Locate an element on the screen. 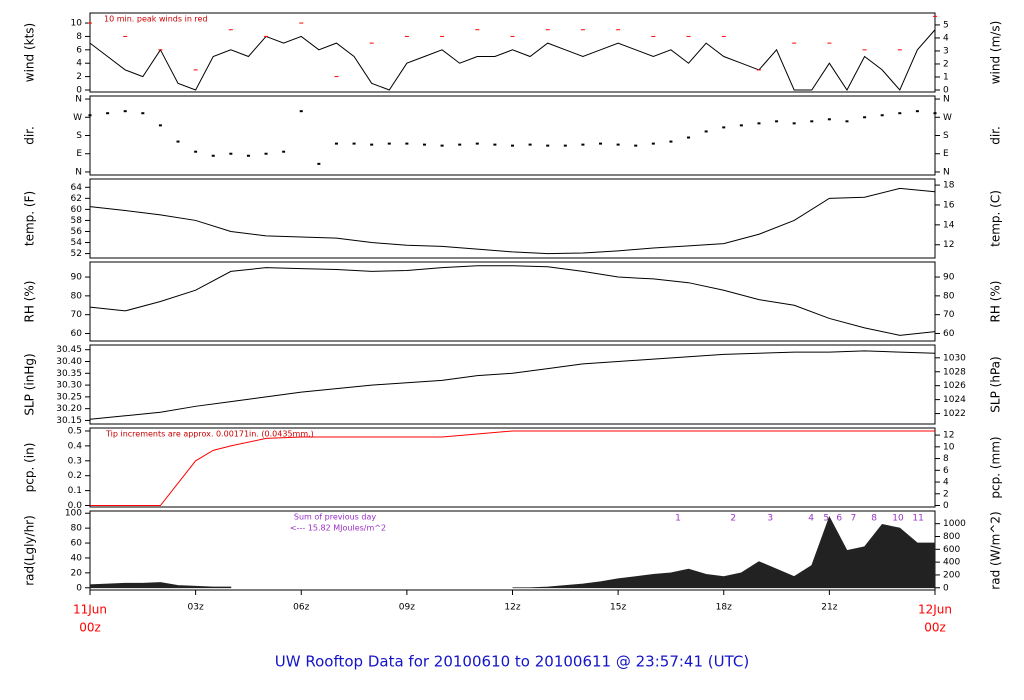 The image size is (1024, 700). x-tick-label: 03z is located at coordinates (196, 608).